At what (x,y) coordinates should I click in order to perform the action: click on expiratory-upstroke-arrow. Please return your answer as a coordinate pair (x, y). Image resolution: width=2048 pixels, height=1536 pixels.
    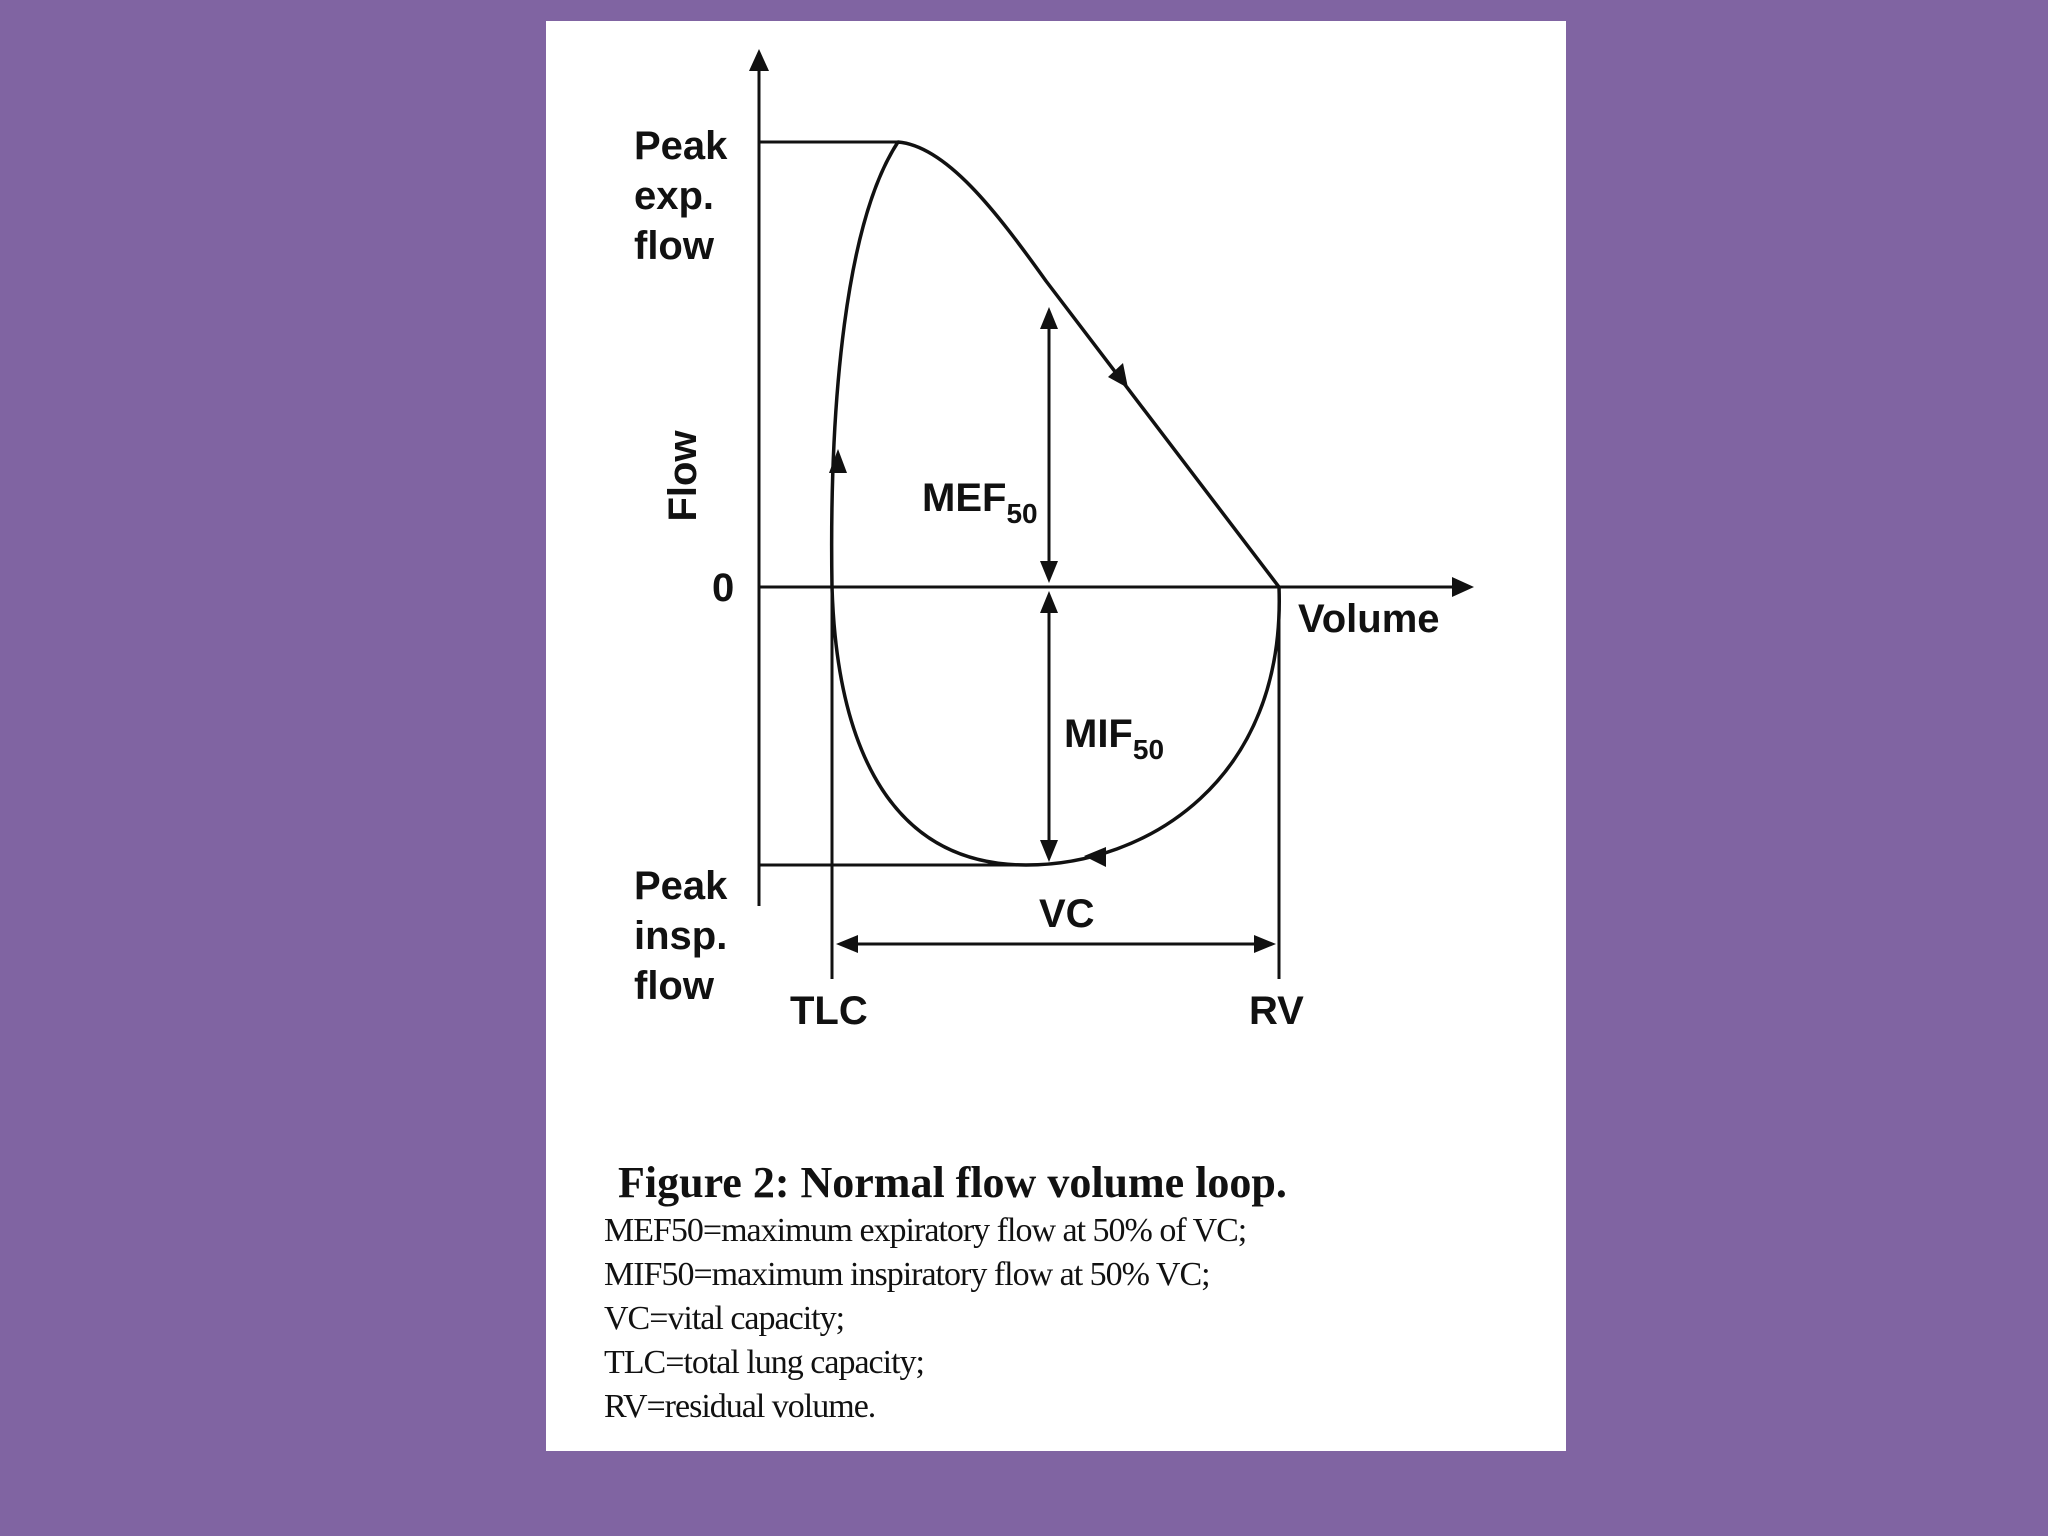
    Looking at the image, I should click on (838, 461).